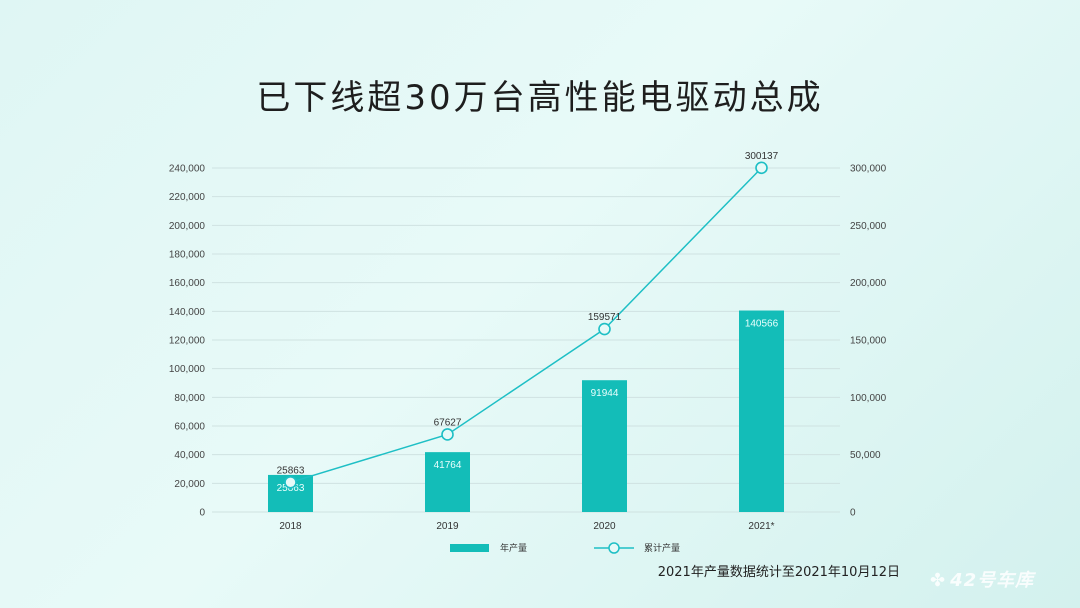 The height and width of the screenshot is (608, 1080). What do you see at coordinates (526, 526) in the screenshot?
I see `x-axis: 2018 2019 2020 2021*` at bounding box center [526, 526].